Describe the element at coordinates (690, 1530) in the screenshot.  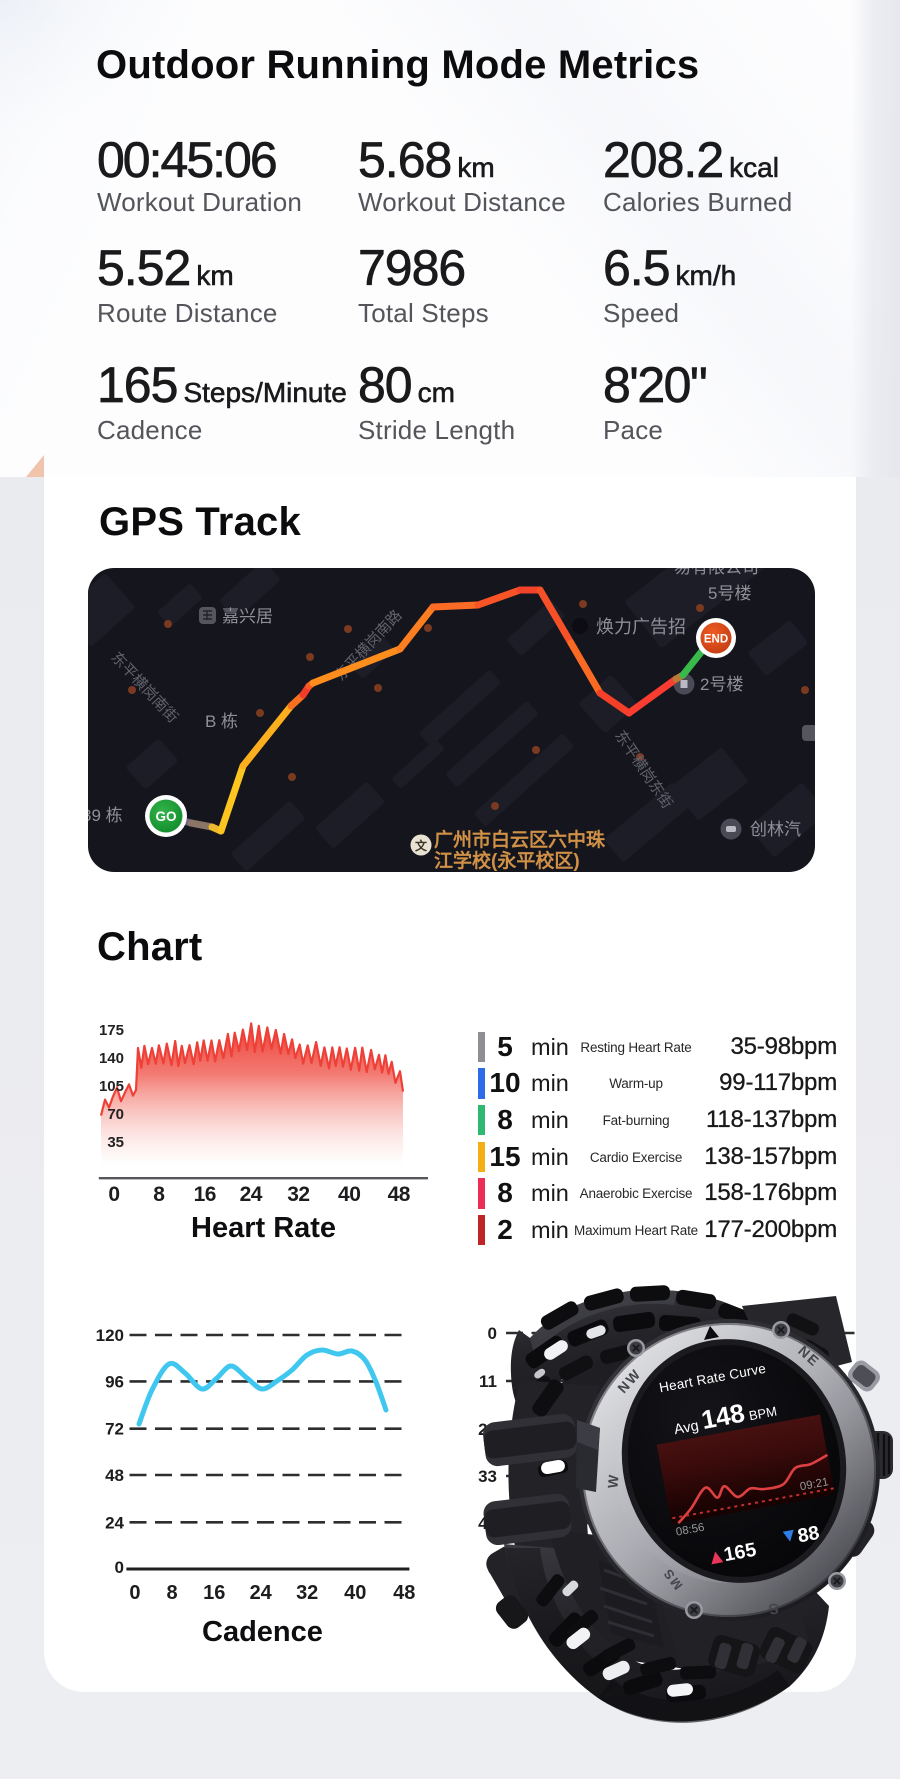
I see `svg-text: 08:56` at that location.